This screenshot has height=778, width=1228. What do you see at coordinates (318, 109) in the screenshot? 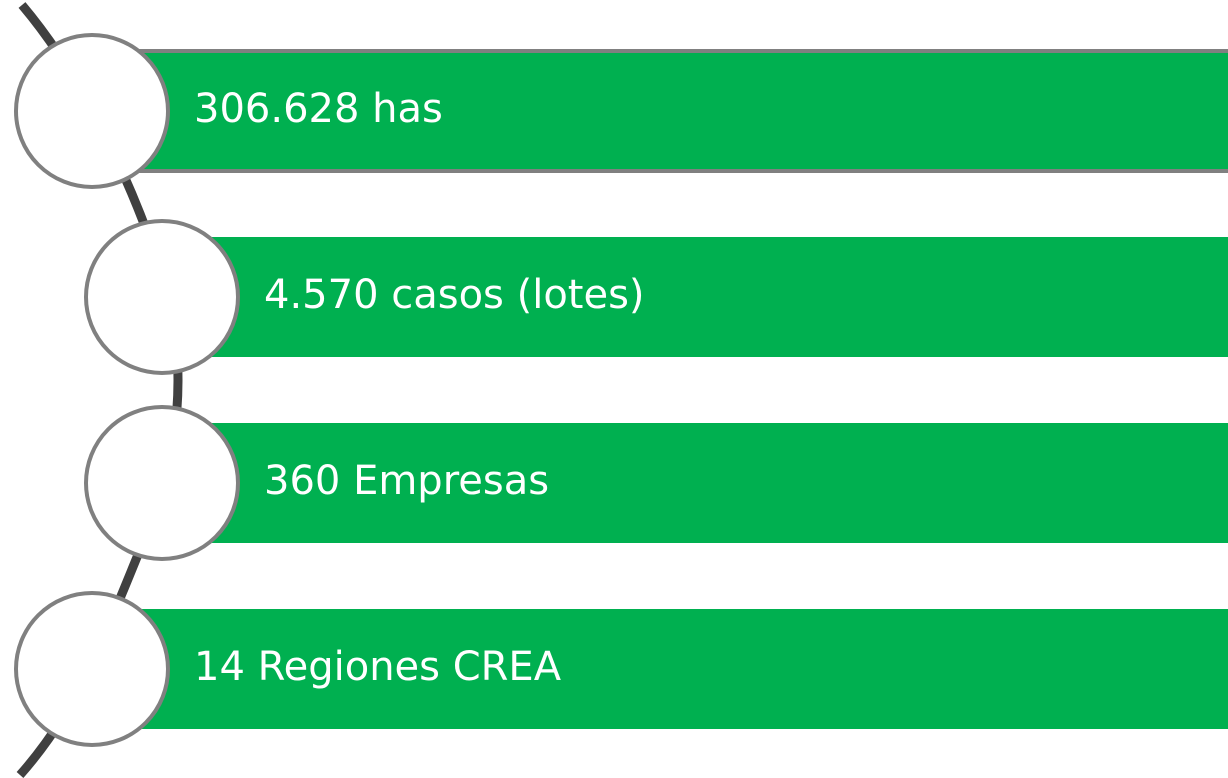
I see `bar-label: 306.628 has` at bounding box center [318, 109].